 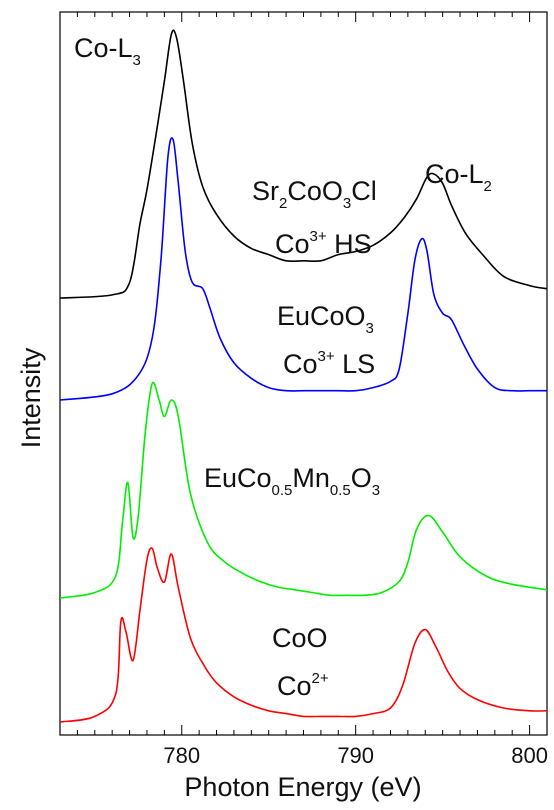 What do you see at coordinates (181, 755) in the screenshot?
I see `x-tick-label: 780` at bounding box center [181, 755].